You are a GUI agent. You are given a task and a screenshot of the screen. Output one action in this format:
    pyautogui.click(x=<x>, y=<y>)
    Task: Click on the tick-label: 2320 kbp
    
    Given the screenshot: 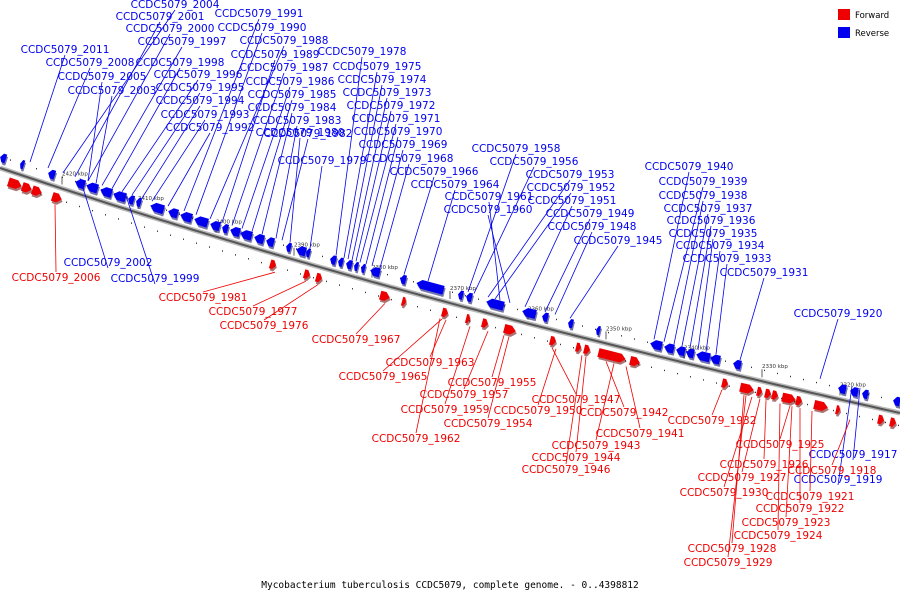 What is the action you would take?
    pyautogui.click(x=853, y=385)
    